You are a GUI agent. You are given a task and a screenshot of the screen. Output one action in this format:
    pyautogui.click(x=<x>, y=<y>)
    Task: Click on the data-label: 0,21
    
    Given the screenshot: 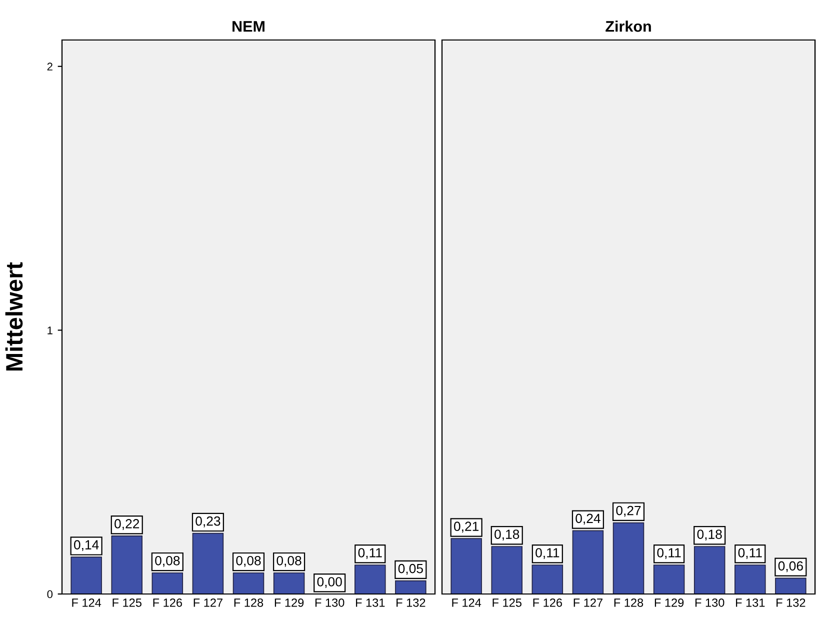 What is the action you would take?
    pyautogui.click(x=466, y=527)
    